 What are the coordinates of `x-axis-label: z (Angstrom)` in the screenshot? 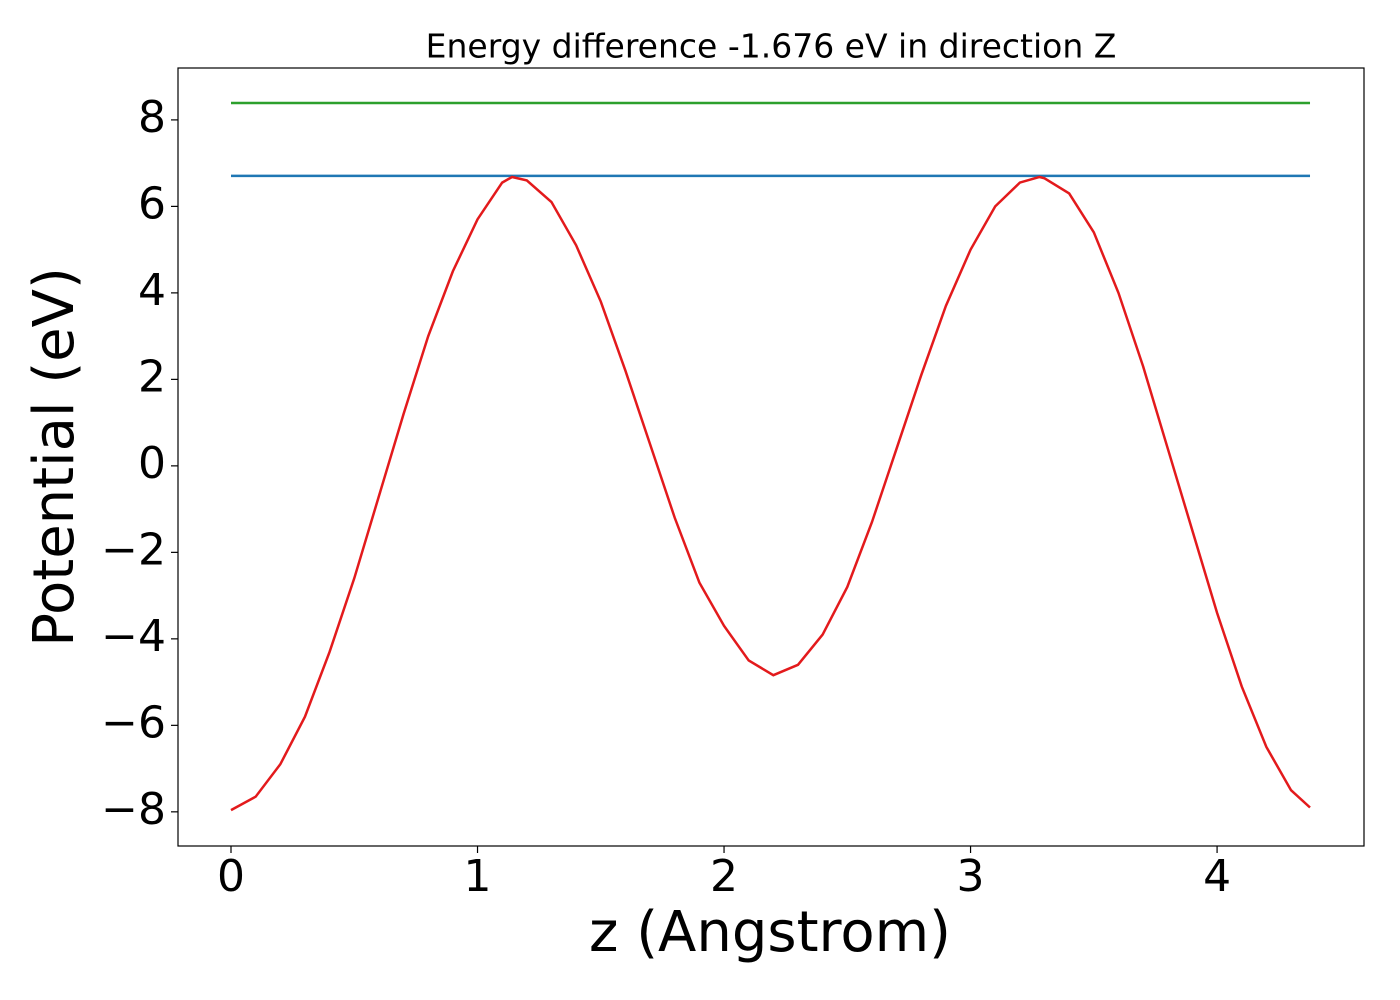 It's located at (770, 932).